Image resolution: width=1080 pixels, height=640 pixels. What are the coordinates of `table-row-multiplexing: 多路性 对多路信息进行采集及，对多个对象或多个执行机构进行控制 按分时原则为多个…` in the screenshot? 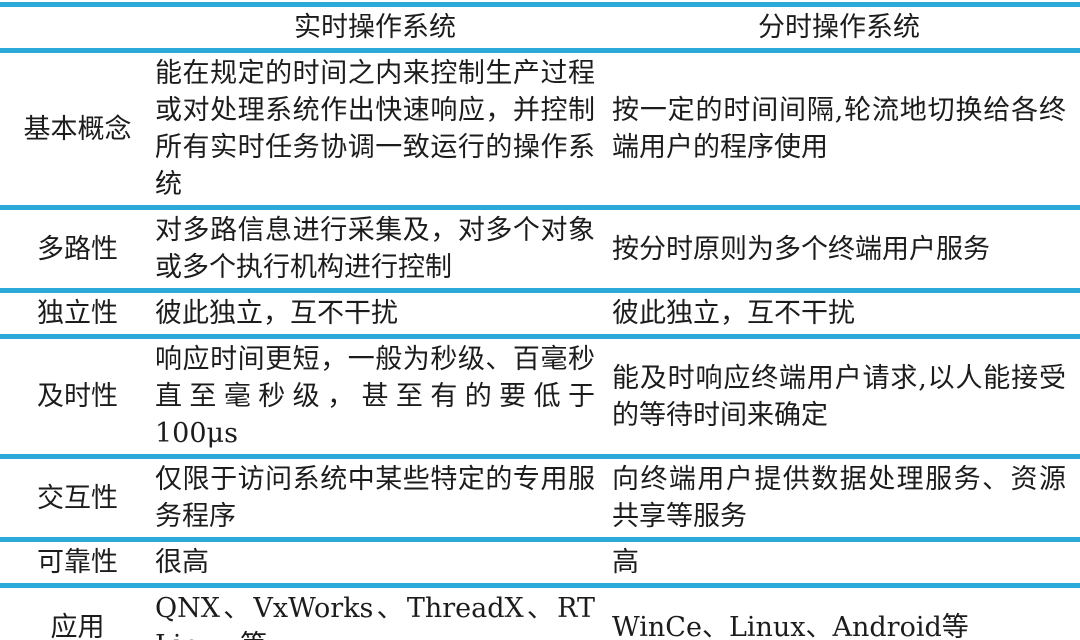 It's located at (540, 249).